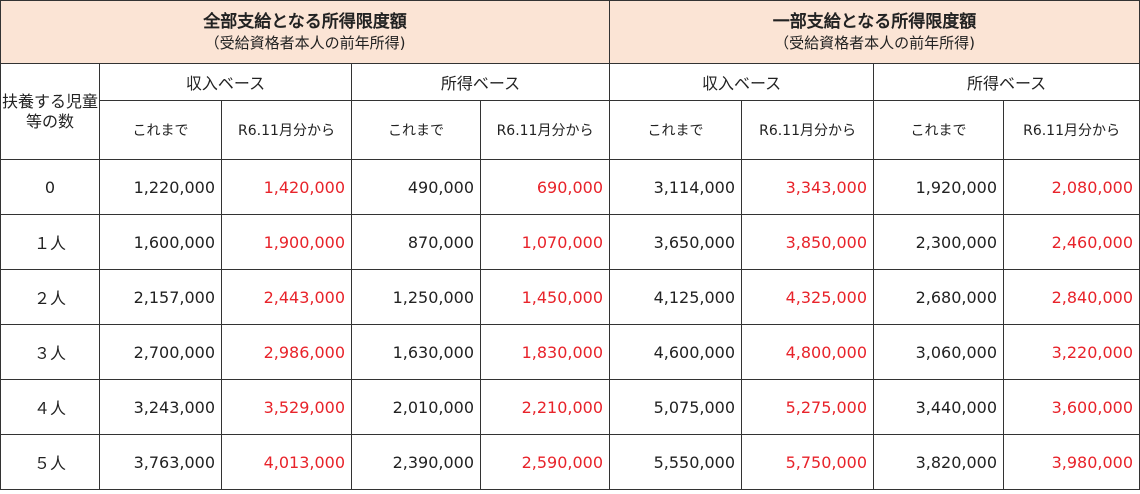 Image resolution: width=1140 pixels, height=494 pixels. What do you see at coordinates (286, 462) in the screenshot?
I see `table-cell: 4,013,000` at bounding box center [286, 462].